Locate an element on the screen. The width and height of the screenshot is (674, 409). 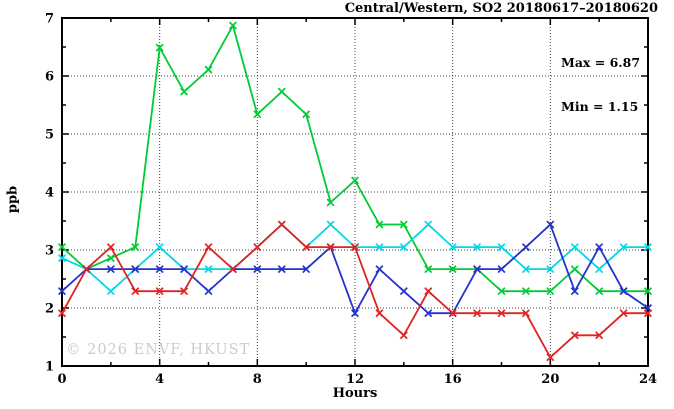
y-tick-label: 6 is located at coordinates (49, 77).